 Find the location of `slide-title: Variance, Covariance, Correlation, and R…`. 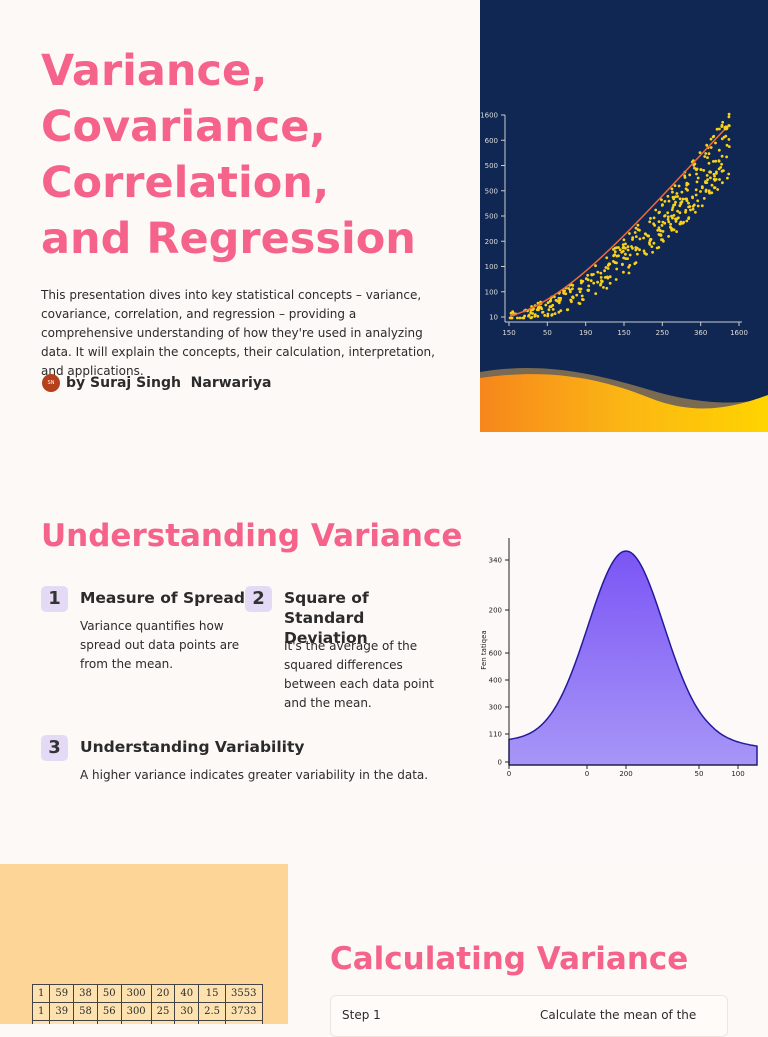

slide-title: Variance, Covariance, Correlation, and R… is located at coordinates (228, 155).